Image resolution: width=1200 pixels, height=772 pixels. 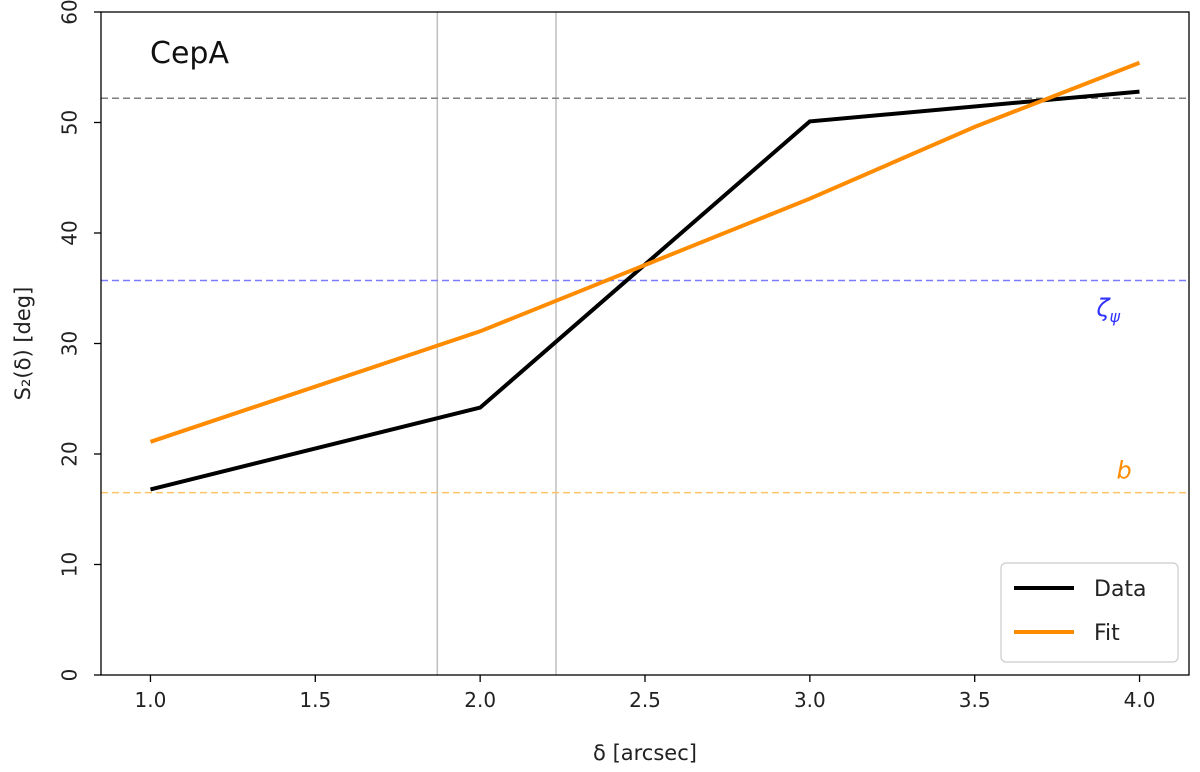 I want to click on y-tick-label: 30, so click(x=70, y=343).